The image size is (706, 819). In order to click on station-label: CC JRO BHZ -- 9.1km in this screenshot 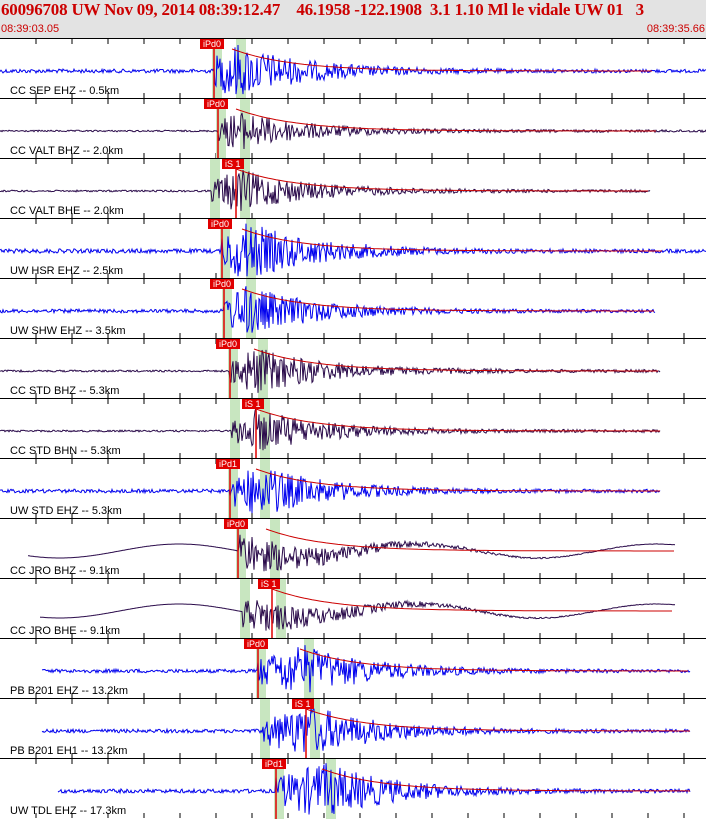, I will do `click(65, 571)`.